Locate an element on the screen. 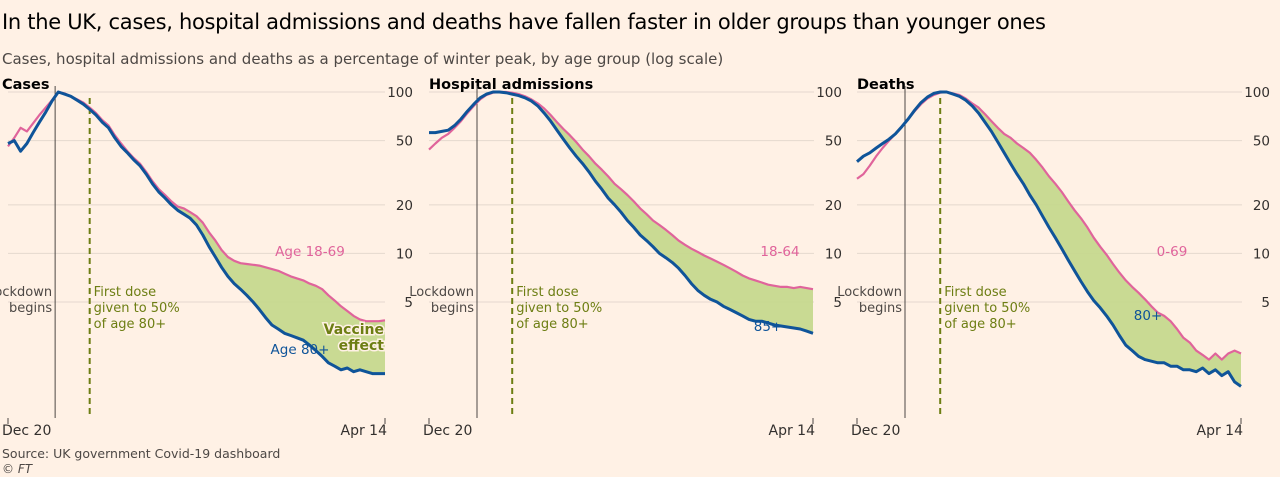  series-label-older: 80+ is located at coordinates (1148, 316).